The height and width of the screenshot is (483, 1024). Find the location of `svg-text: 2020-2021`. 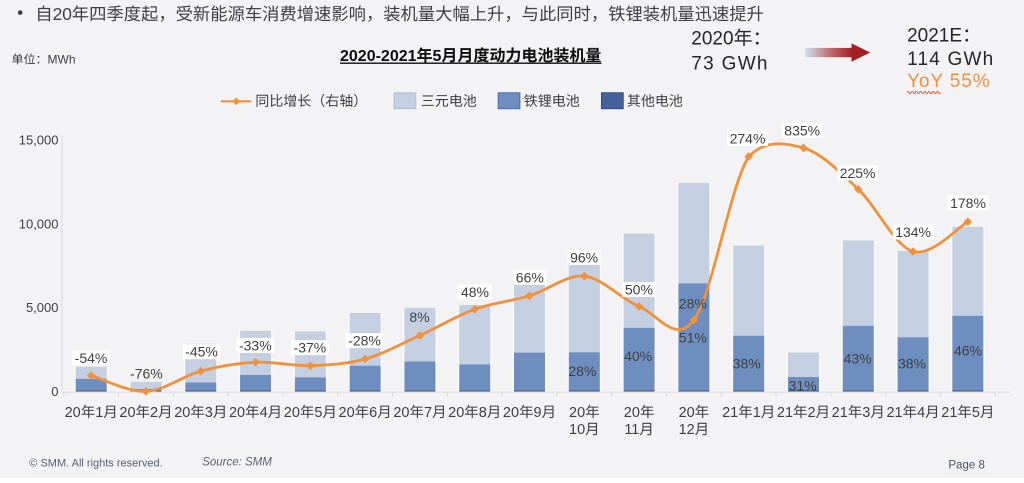

svg-text: 2020-2021 is located at coordinates (378, 56).